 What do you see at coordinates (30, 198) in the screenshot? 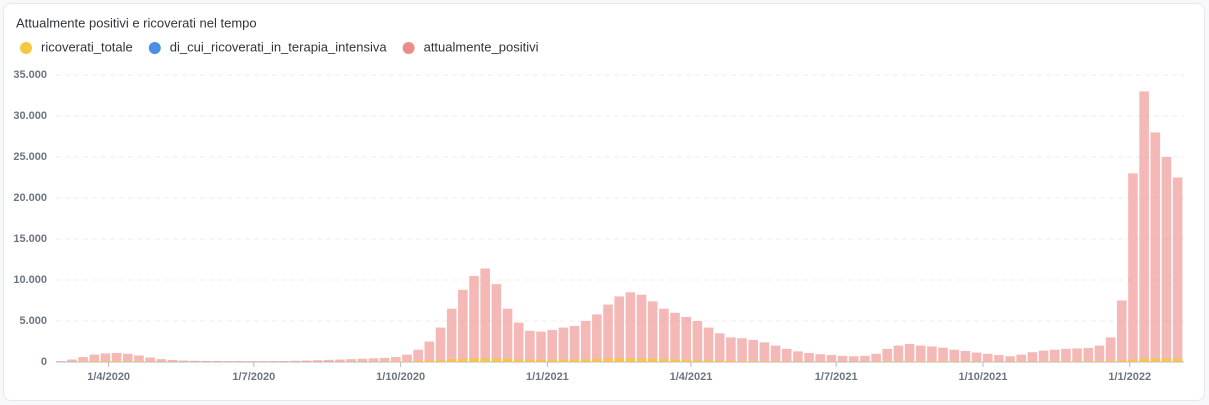
I see `y-tick-label: 20.000` at bounding box center [30, 198].